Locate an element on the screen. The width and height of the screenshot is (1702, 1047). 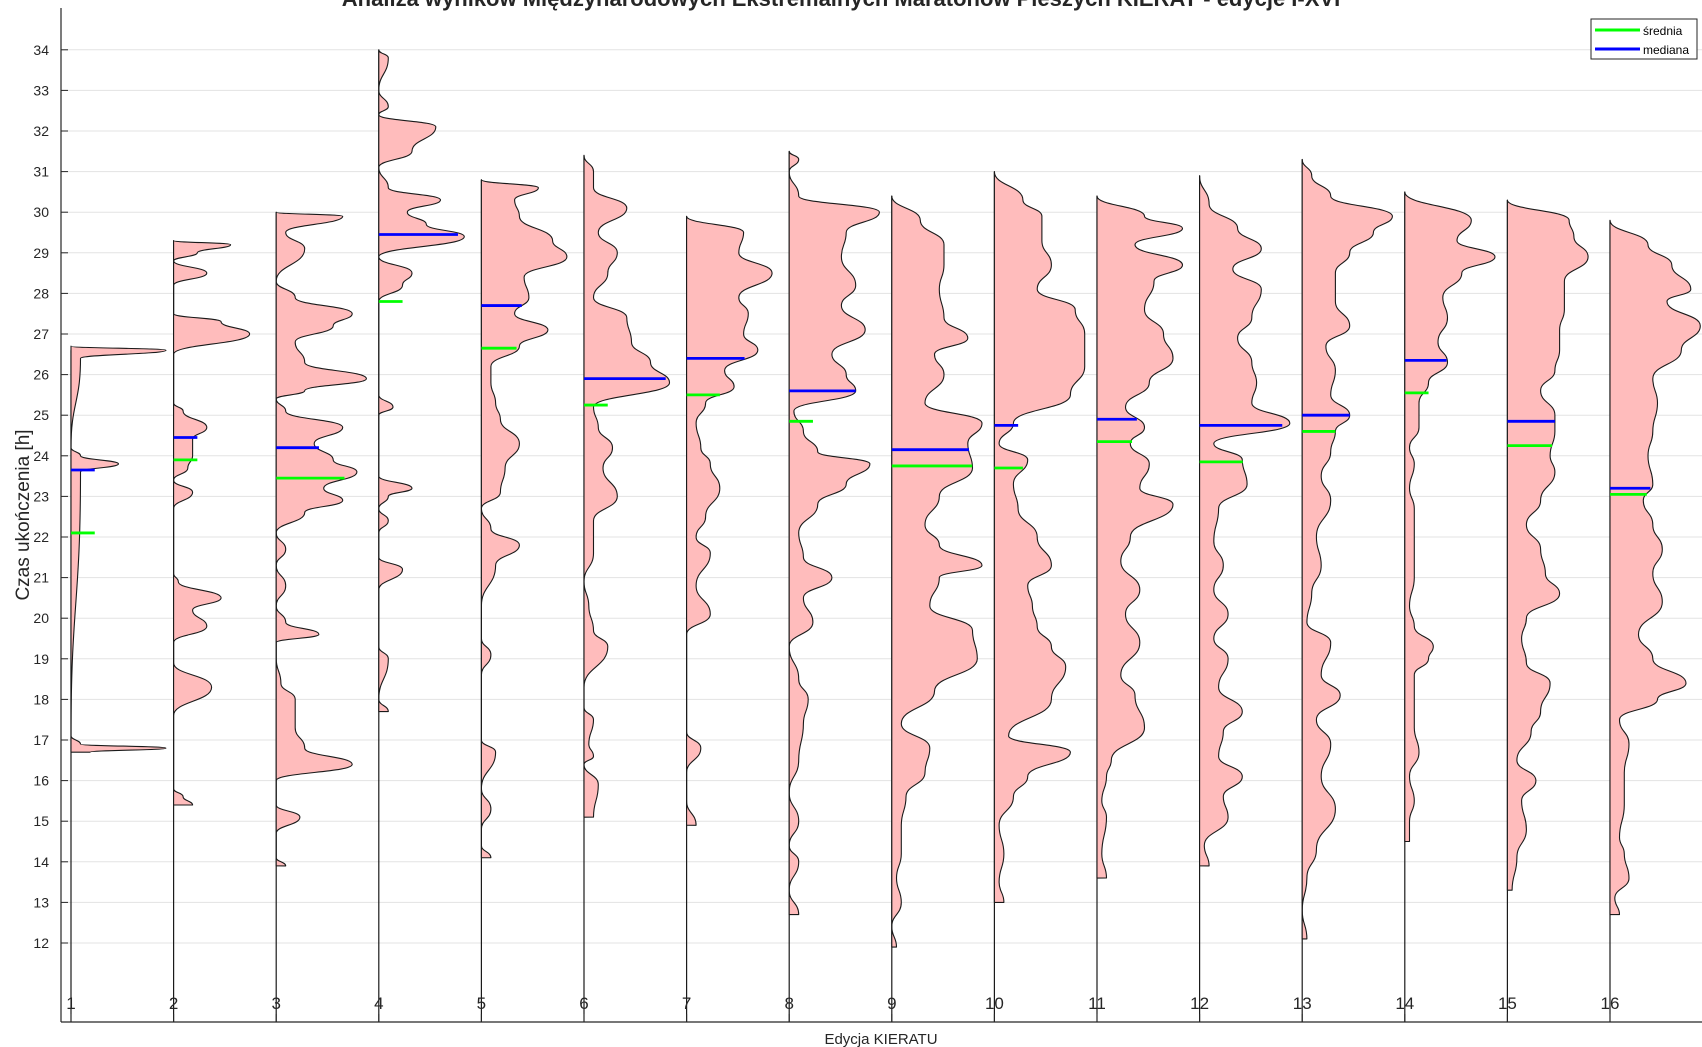
y-tick-label: 29 is located at coordinates (41, 253).